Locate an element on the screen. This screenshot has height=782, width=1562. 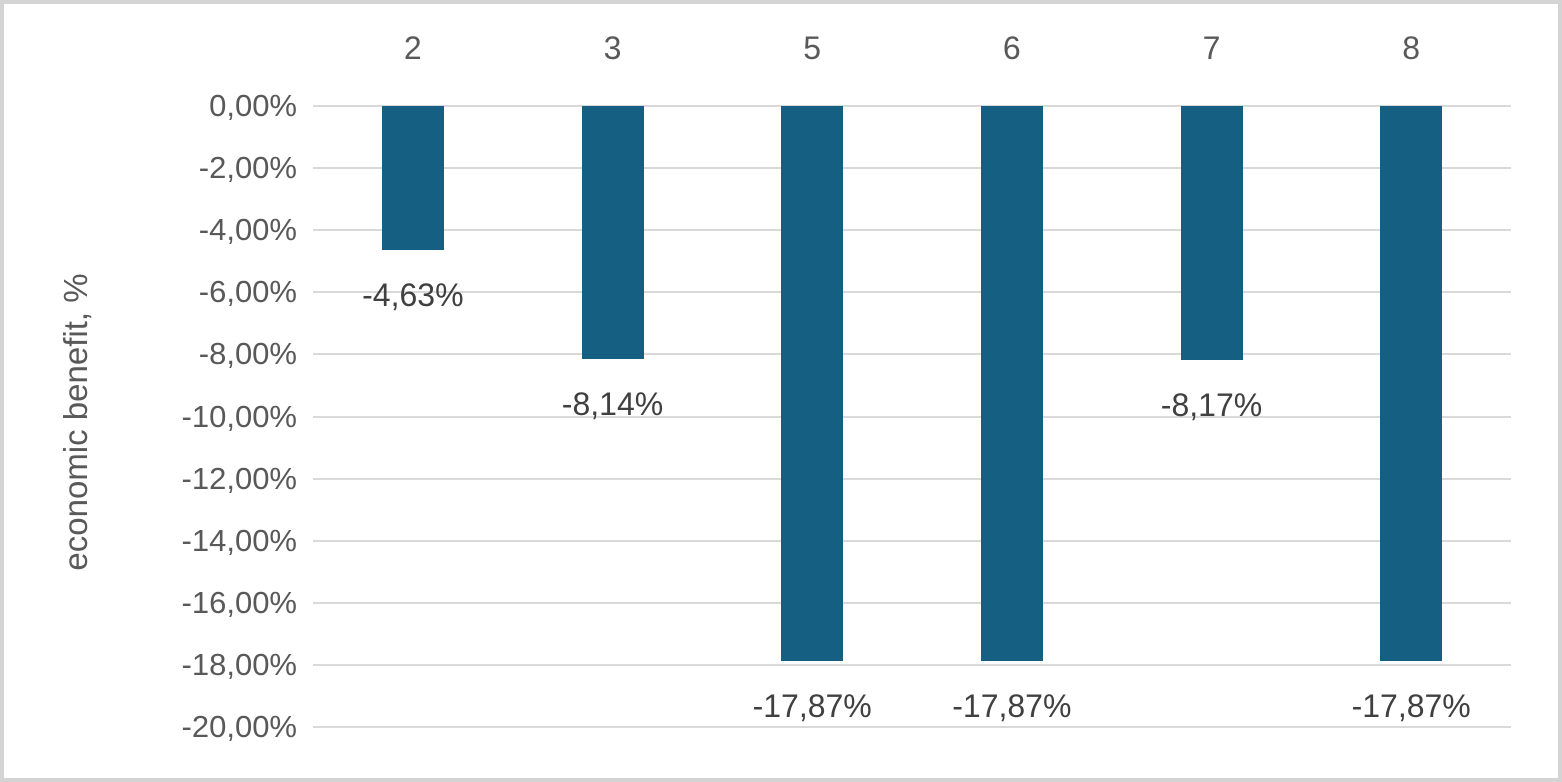
data-label: -8,17% is located at coordinates (1211, 404).